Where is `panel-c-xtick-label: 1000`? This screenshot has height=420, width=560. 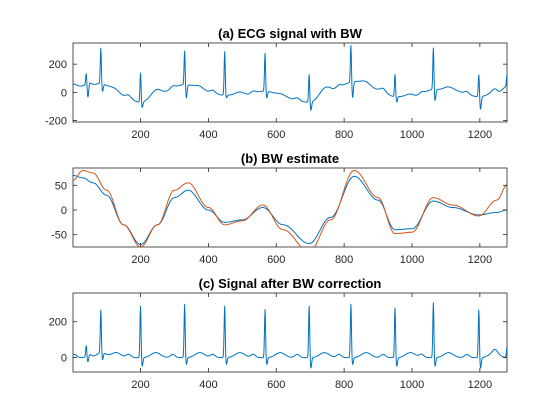
panel-c-xtick-label: 1000 is located at coordinates (412, 385).